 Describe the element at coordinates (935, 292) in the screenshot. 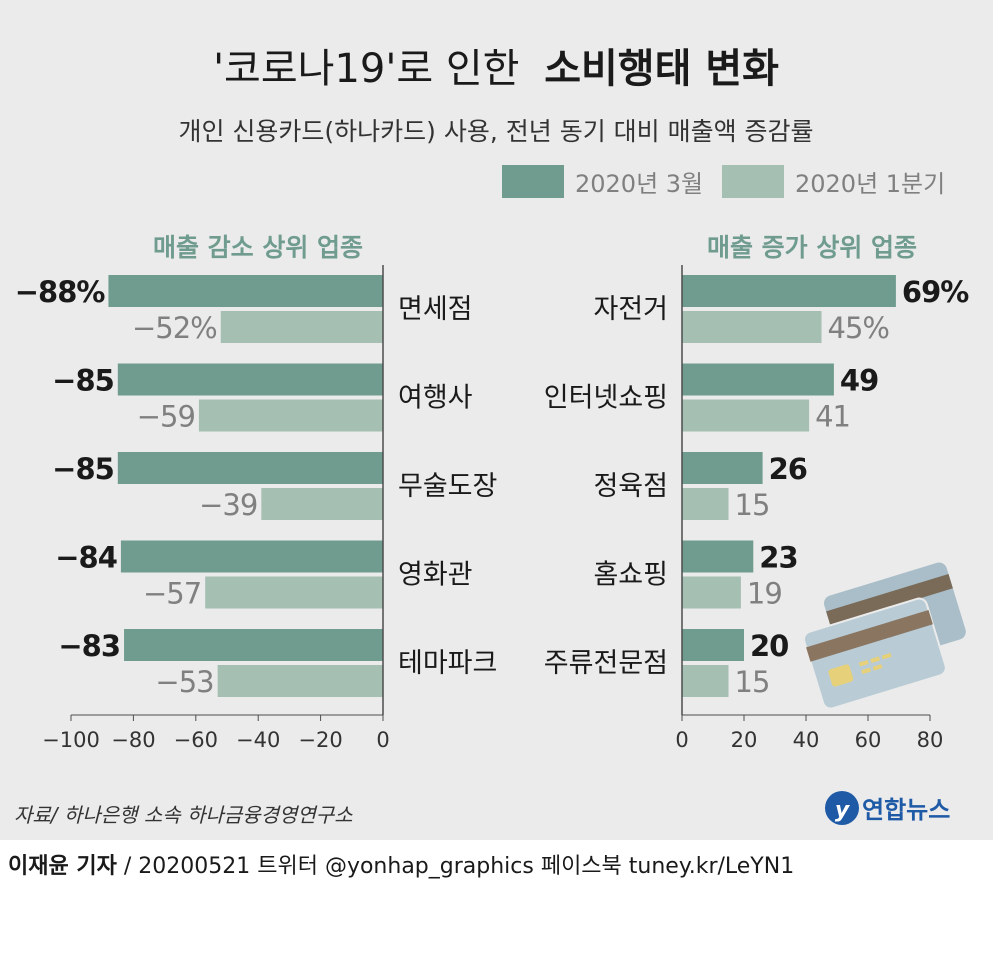

I see `data-label-right: 69%` at that location.